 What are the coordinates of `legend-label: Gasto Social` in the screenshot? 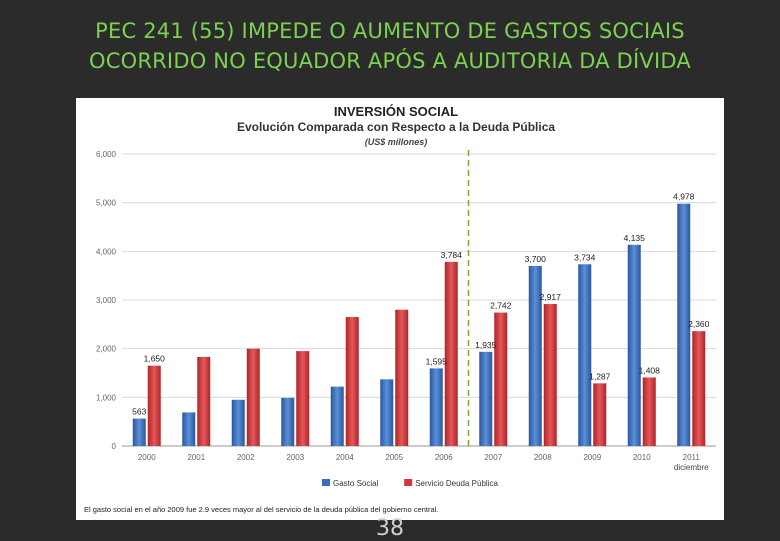 It's located at (356, 483).